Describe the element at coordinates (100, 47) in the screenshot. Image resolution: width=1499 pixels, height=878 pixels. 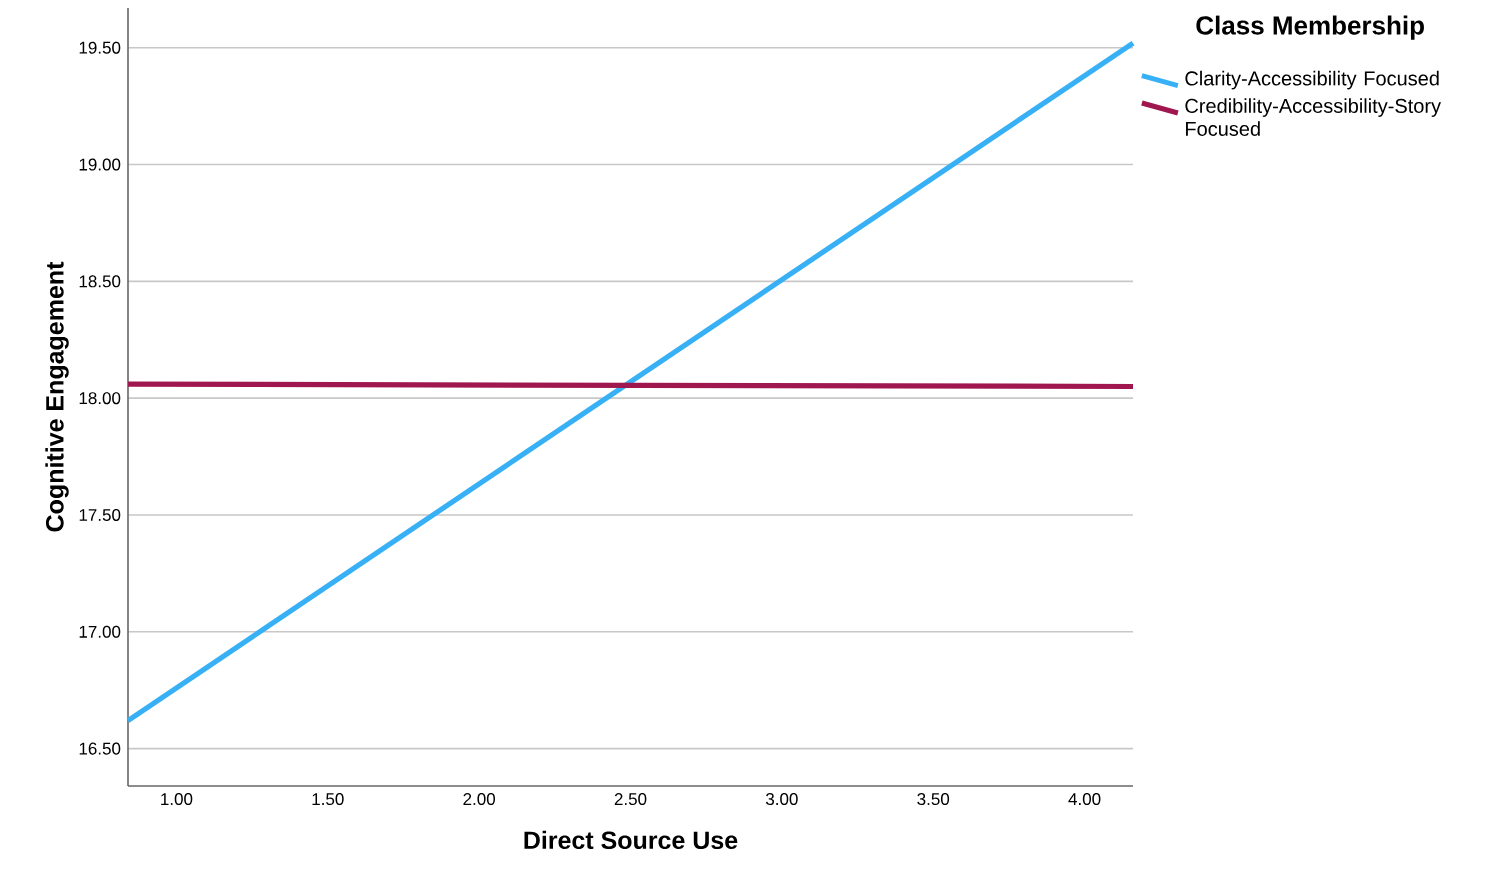
I see `y-tick-label: 19.50` at that location.